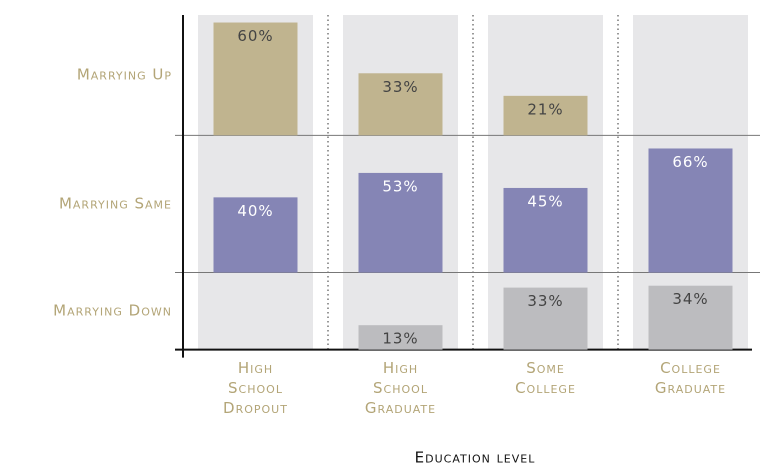 Image resolution: width=760 pixels, height=464 pixels. I want to click on value-label: 40%, so click(255, 211).